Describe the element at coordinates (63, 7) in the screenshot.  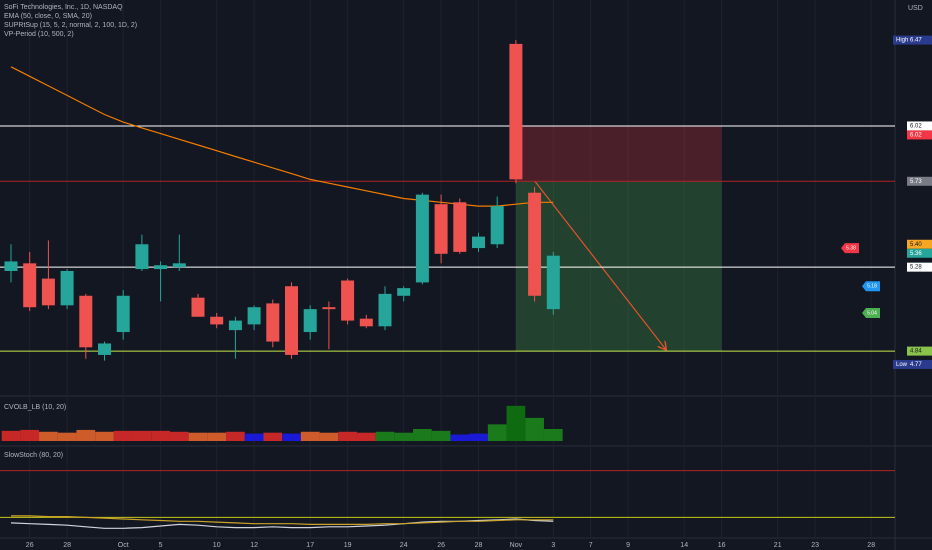
I see `chart-title: SoFi Technologies, Inc., 1D, NASDAQ` at that location.